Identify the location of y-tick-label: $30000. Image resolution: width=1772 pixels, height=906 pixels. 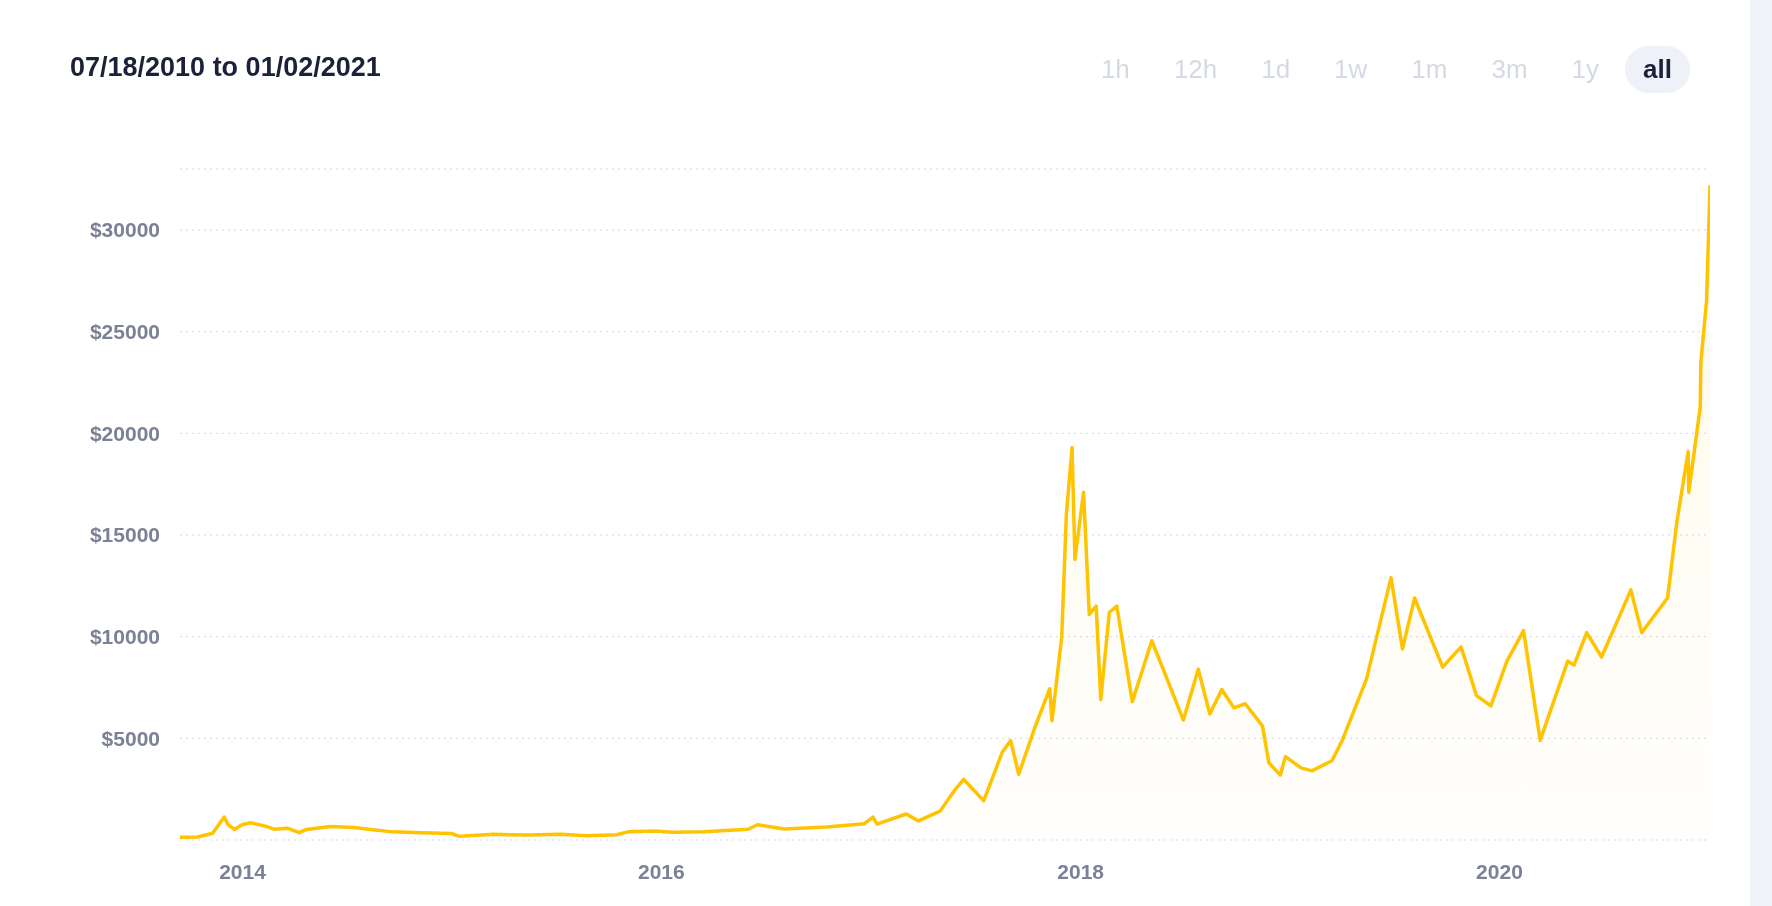
(124, 230).